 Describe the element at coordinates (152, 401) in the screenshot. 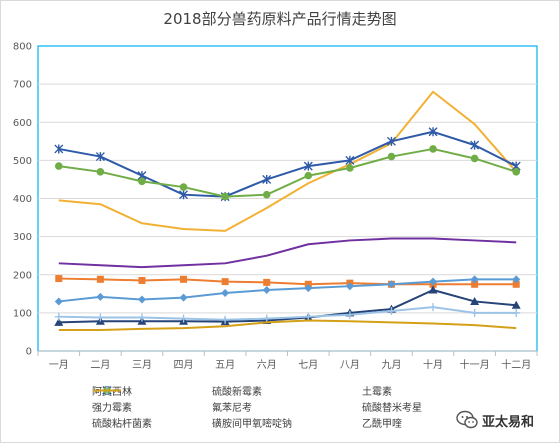

I see `legend-item: 强力霉素` at that location.